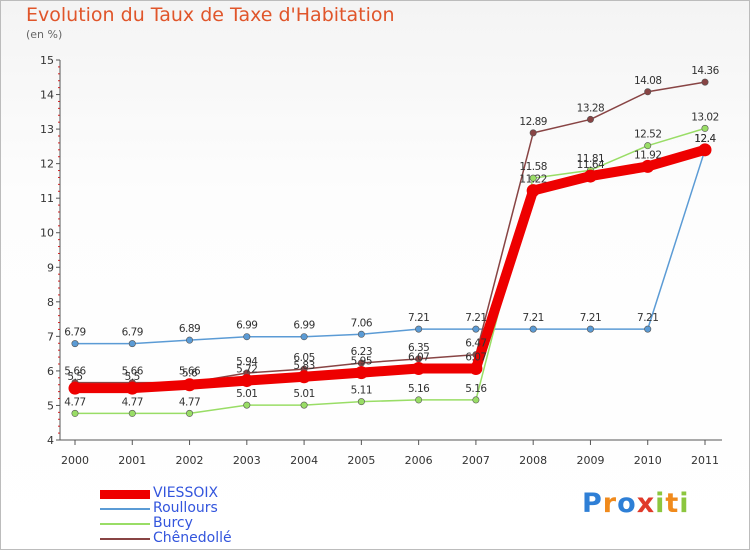  Describe the element at coordinates (648, 155) in the screenshot. I see `data-label: 11.92` at that location.